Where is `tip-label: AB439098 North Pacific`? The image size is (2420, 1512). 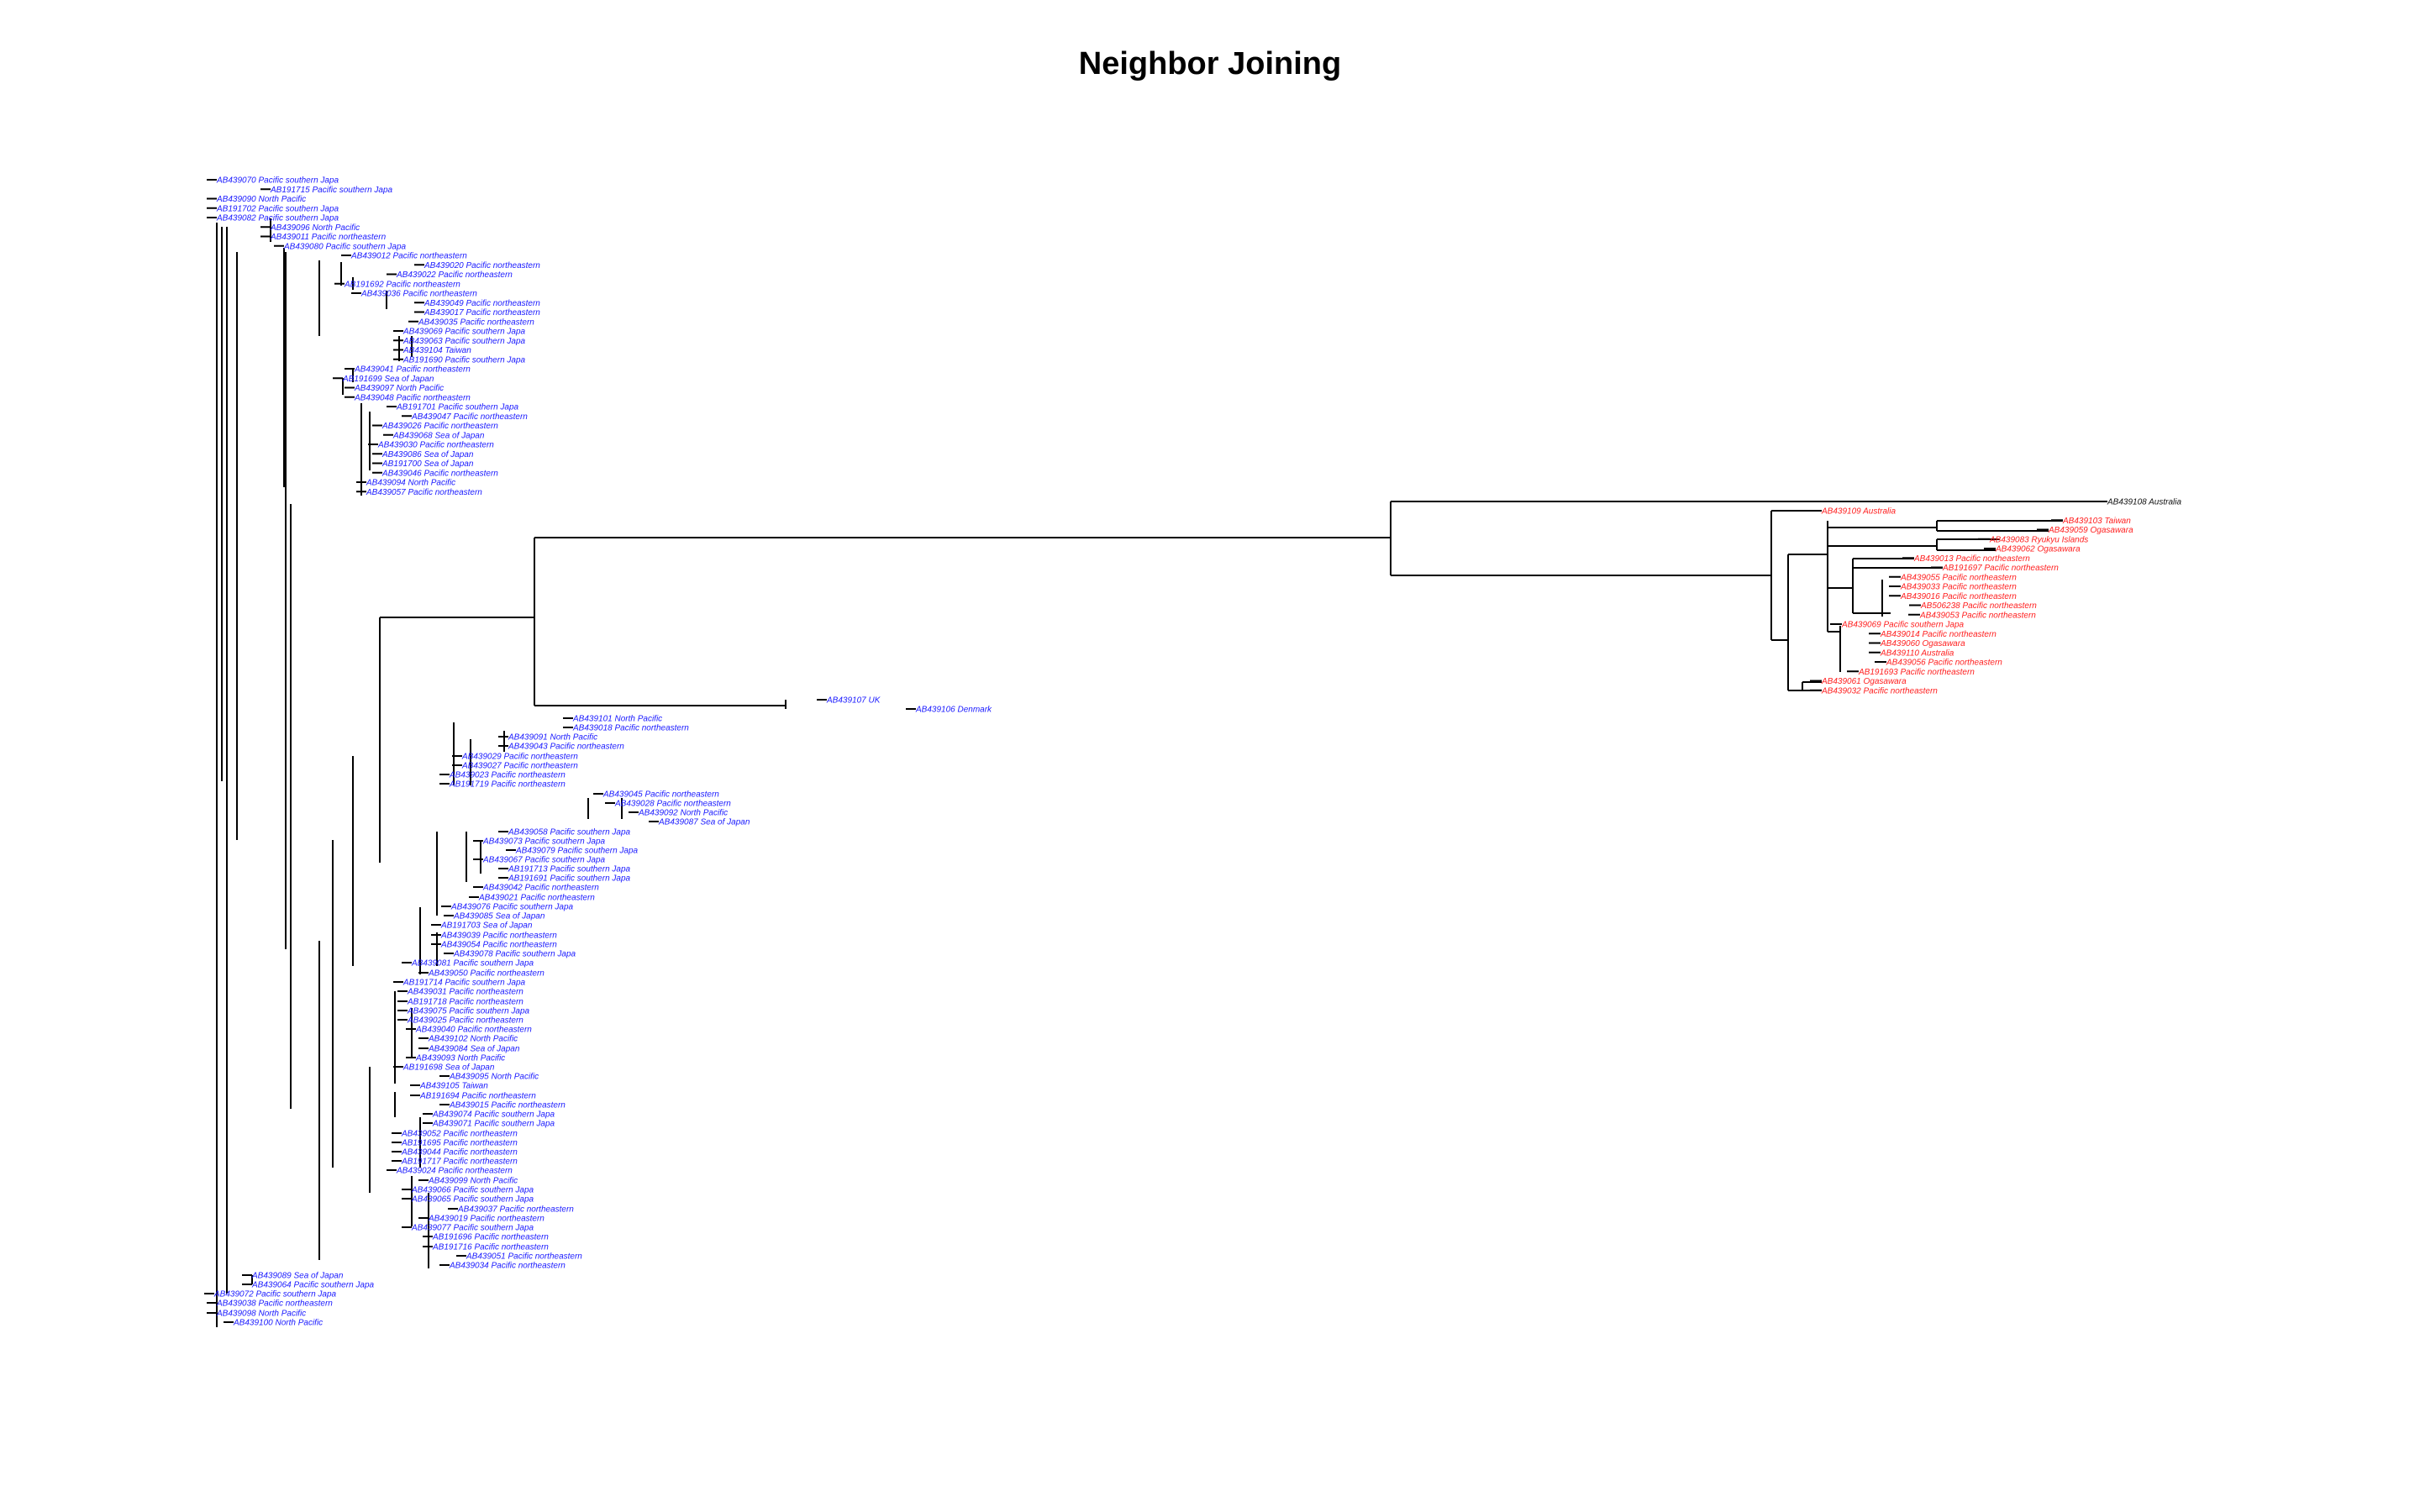
tip-label: AB439098 North Pacific is located at coordinates (261, 1314).